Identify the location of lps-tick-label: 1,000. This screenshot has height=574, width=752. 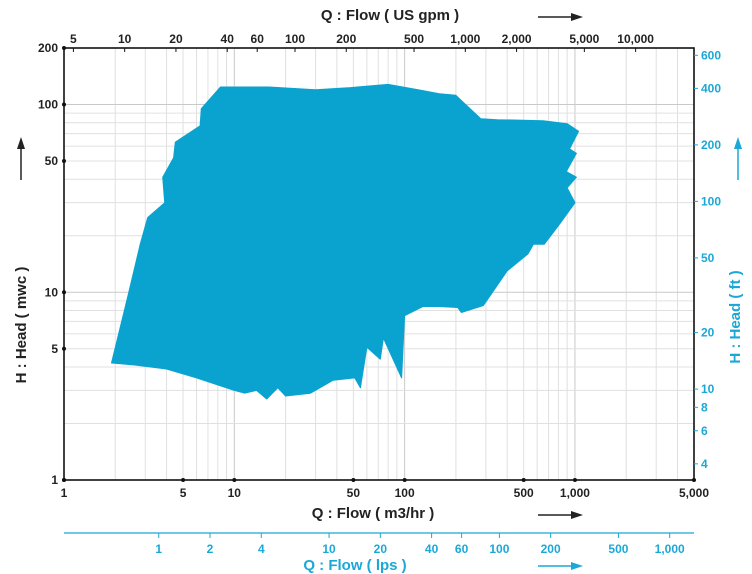
(670, 549).